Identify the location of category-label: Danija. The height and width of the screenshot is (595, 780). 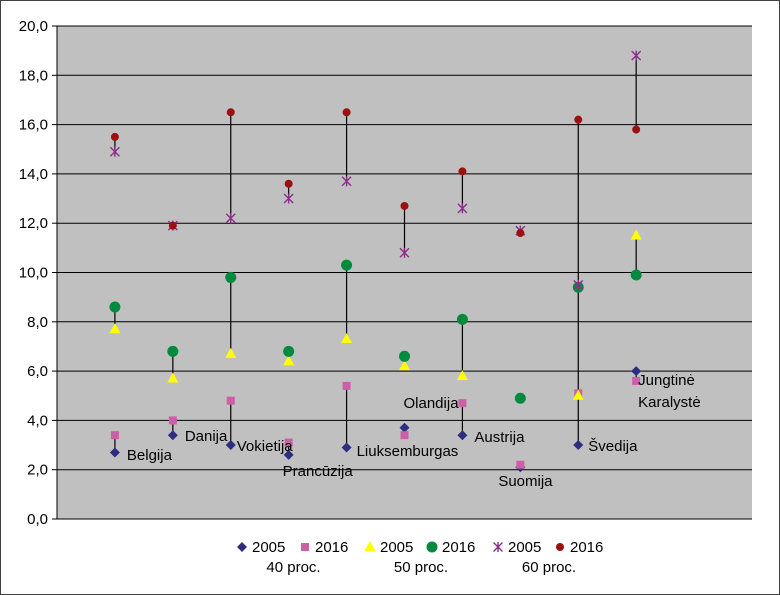
(206, 437).